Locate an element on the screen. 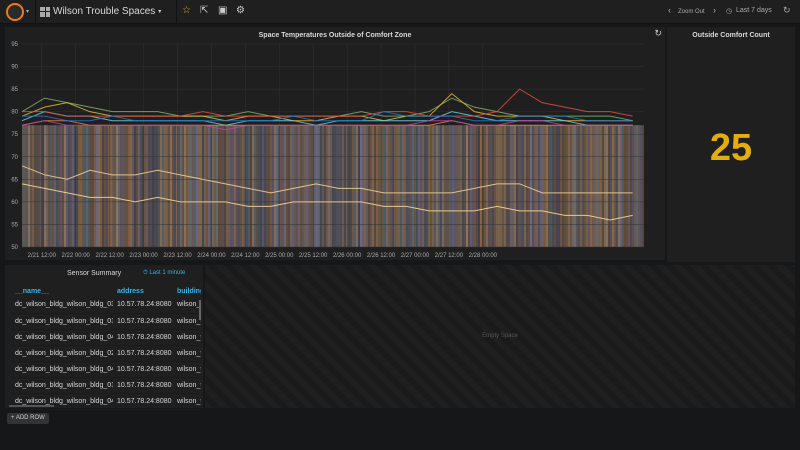 This screenshot has height=450, width=800. series-line-s6 is located at coordinates (327, 116).